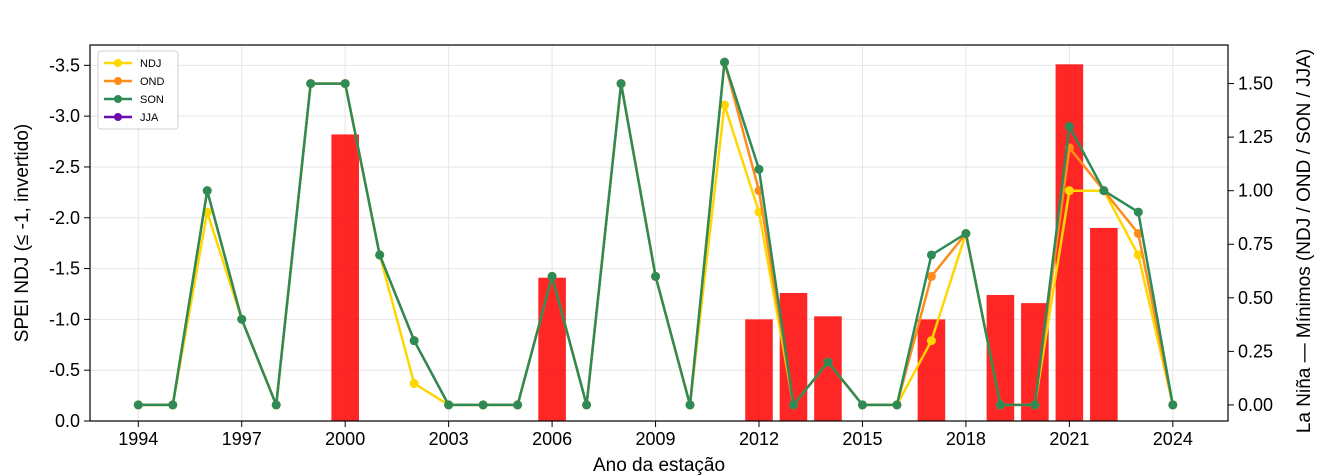 This screenshot has width=1320, height=476. What do you see at coordinates (64, 218) in the screenshot?
I see `y-left-tick-label: -2.0` at bounding box center [64, 218].